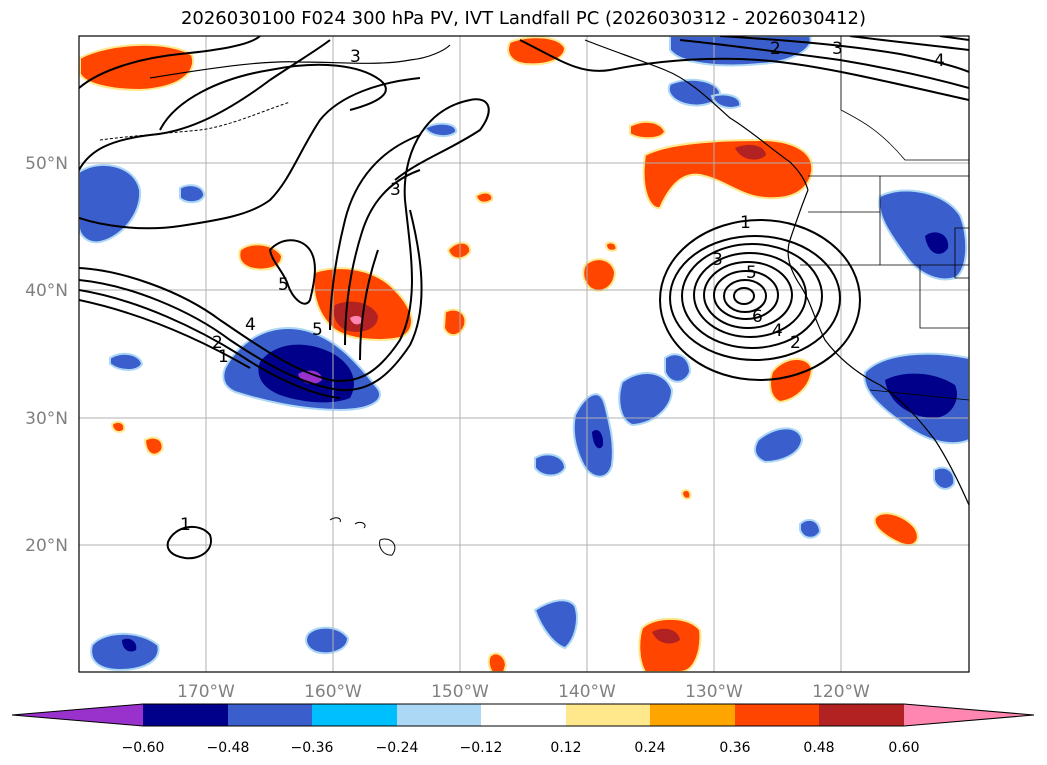 The height and width of the screenshot is (765, 1047). I want to click on latitude-labels: 50°N 40°N 30°N 20°N, so click(46, 355).